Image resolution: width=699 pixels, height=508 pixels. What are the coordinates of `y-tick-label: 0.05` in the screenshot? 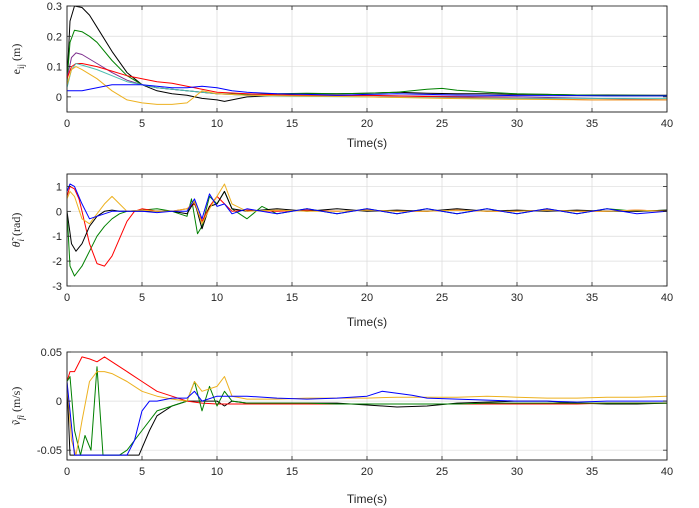 It's located at (51, 353).